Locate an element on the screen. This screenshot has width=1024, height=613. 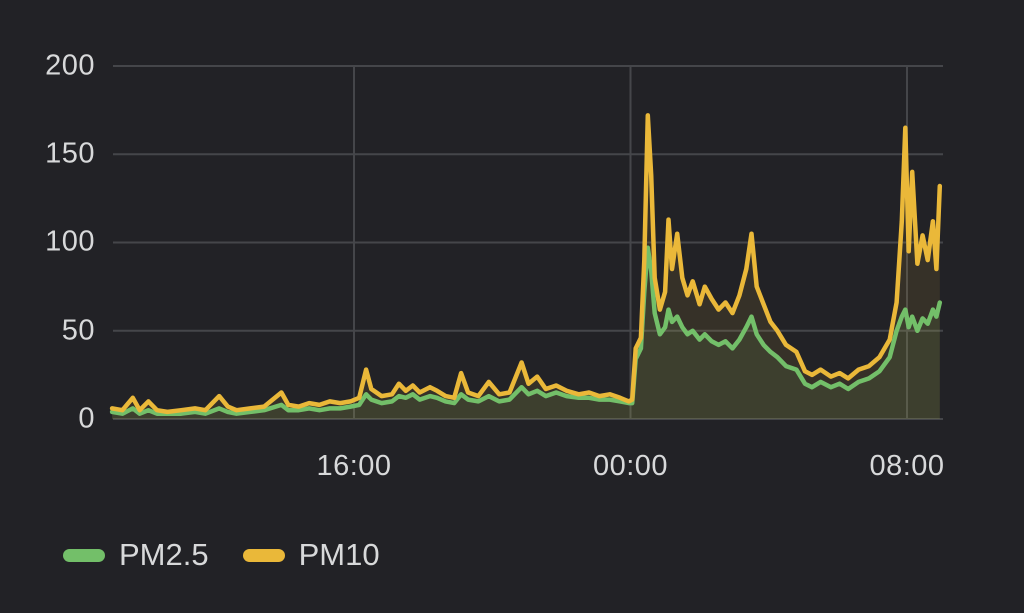
x-tick-1600: 16:00 is located at coordinates (354, 466).